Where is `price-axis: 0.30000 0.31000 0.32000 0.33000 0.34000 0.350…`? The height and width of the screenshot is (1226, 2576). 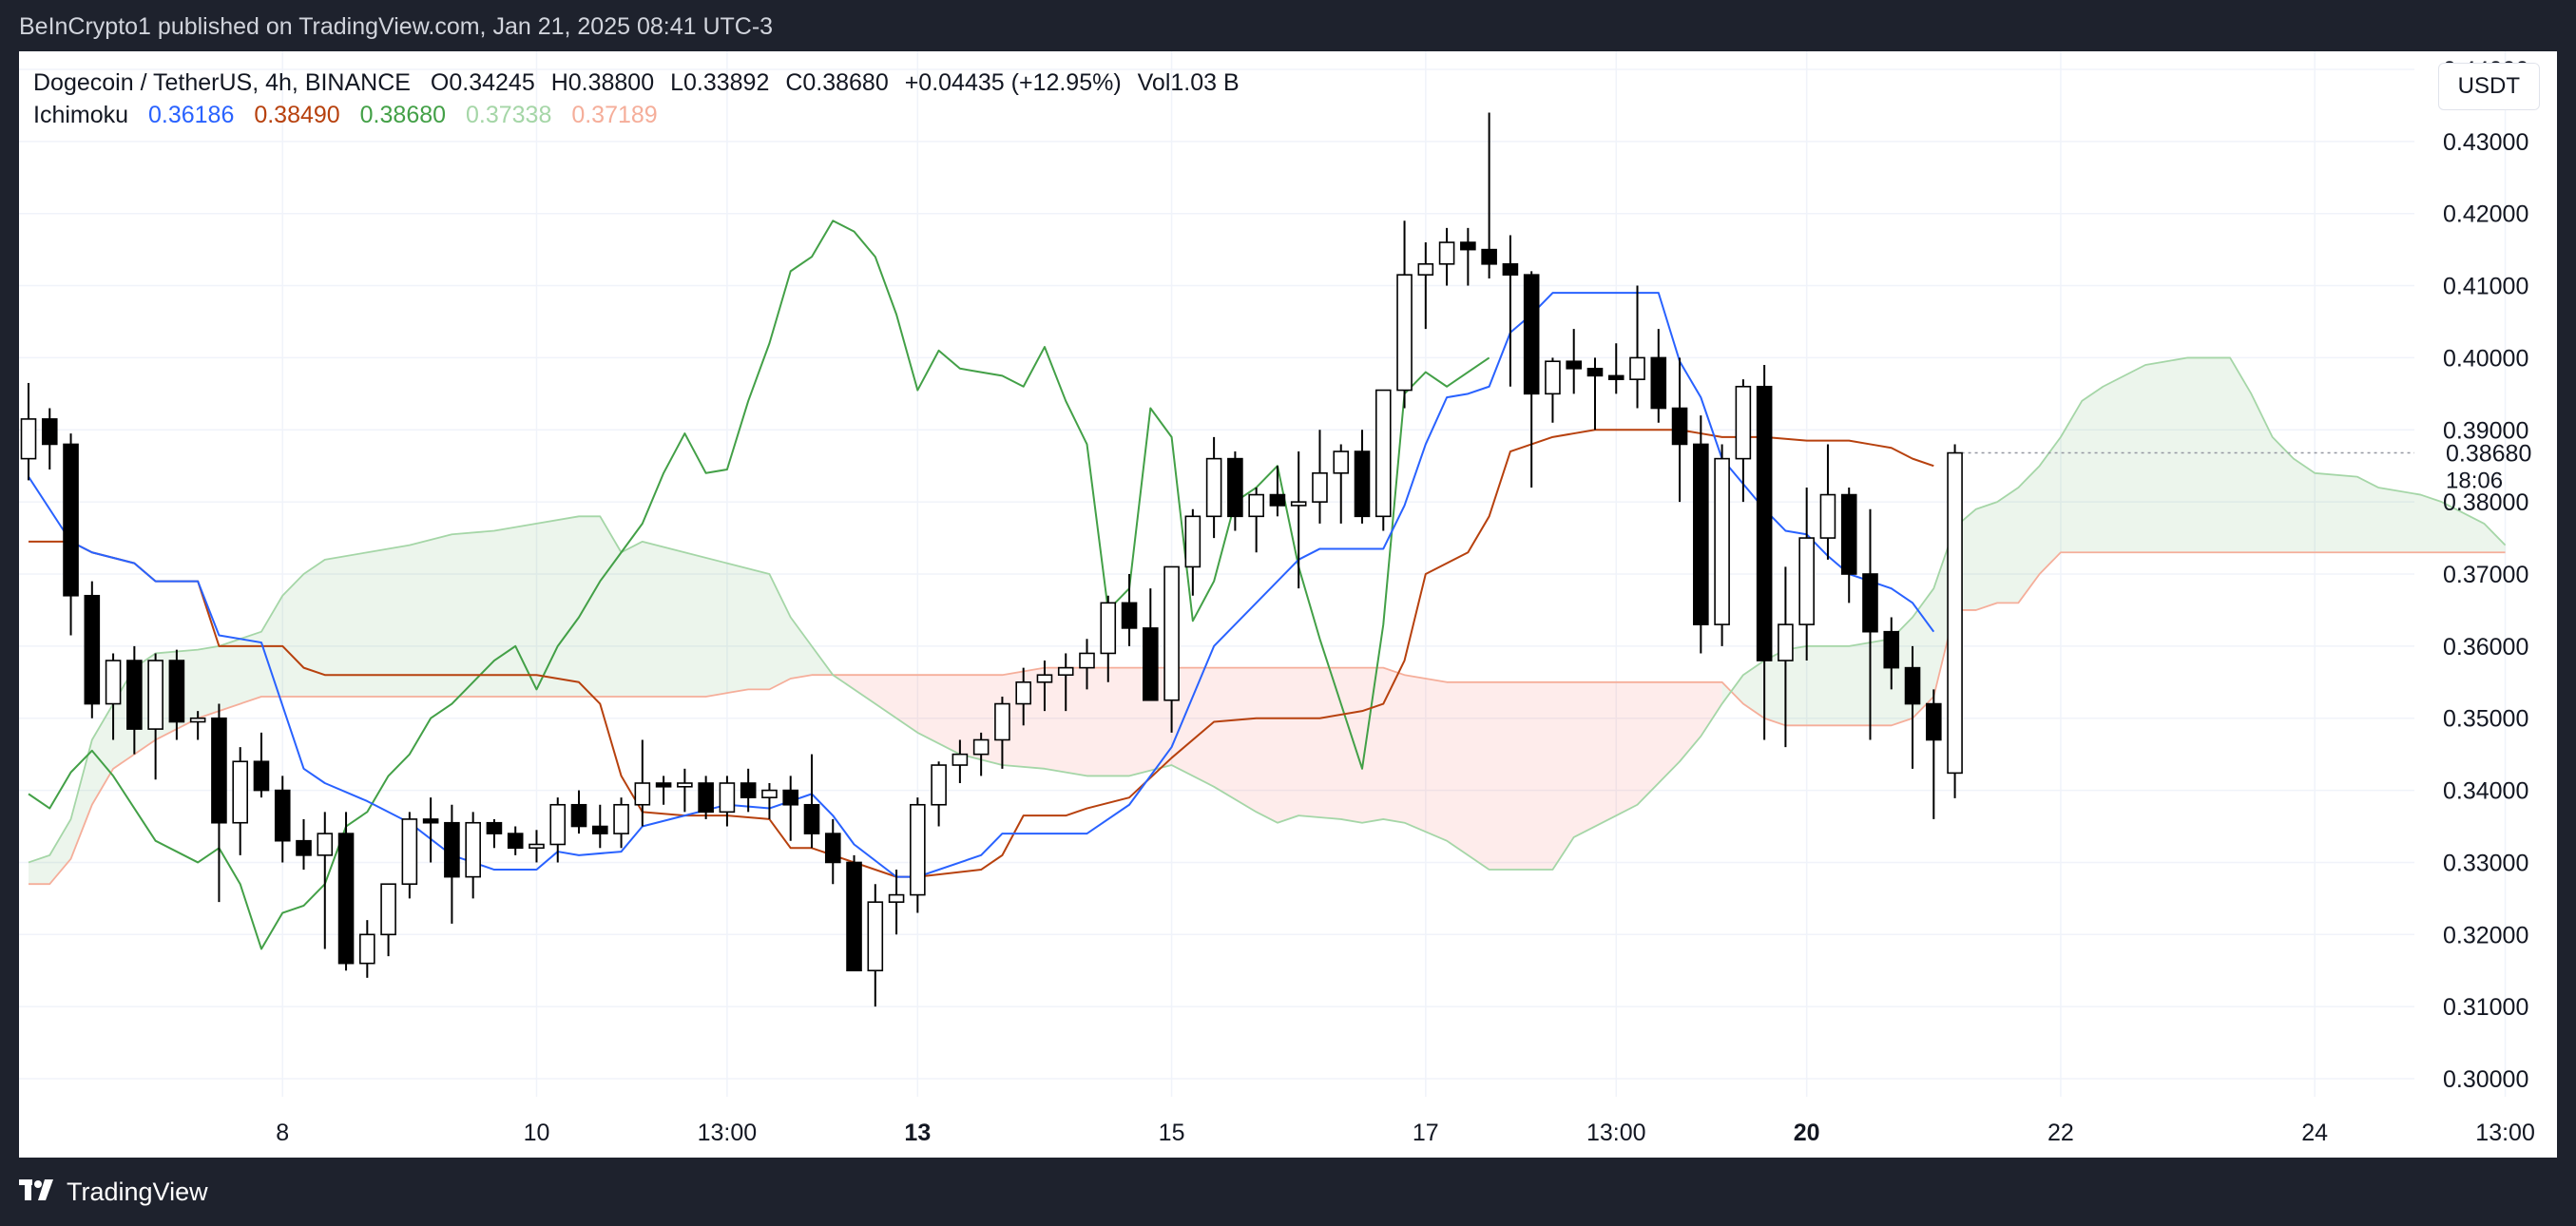
price-axis: 0.30000 0.31000 0.32000 0.33000 0.34000 0.350… is located at coordinates (2487, 575).